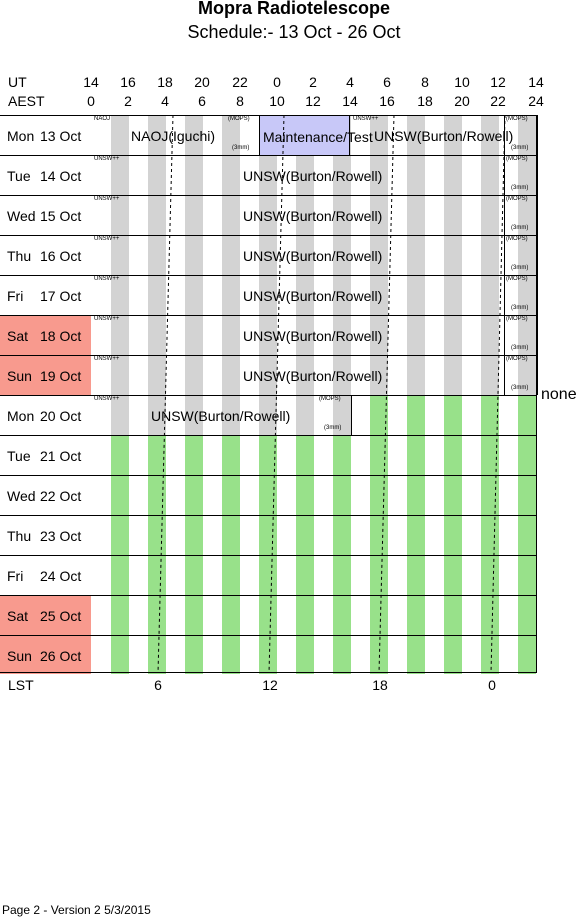 The height and width of the screenshot is (919, 588). What do you see at coordinates (387, 82) in the screenshot?
I see `ut-tick: 6` at bounding box center [387, 82].